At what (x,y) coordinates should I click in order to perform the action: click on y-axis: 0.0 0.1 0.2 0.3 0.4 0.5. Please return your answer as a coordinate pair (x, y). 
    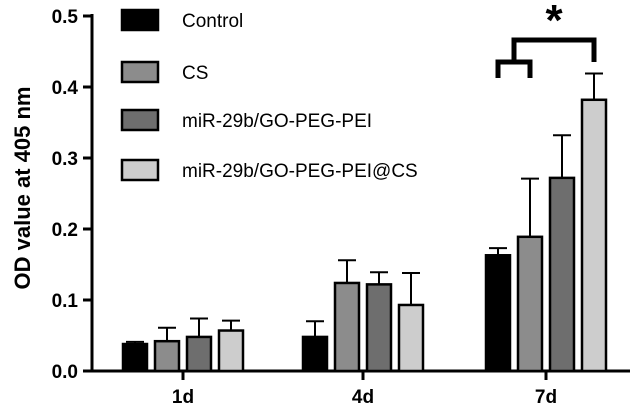
    Looking at the image, I should click on (73, 195).